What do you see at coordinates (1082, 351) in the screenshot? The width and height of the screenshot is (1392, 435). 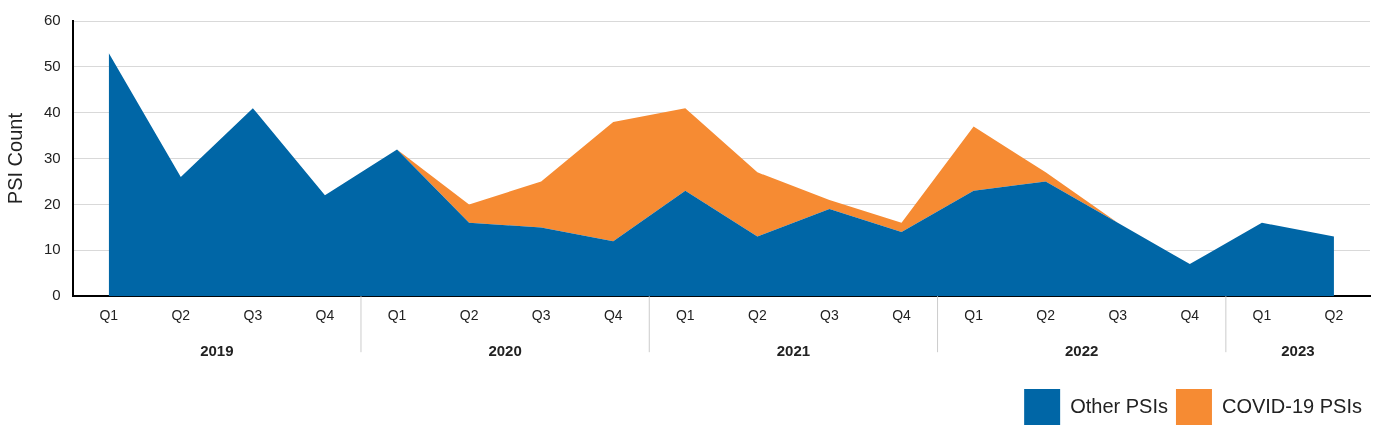 I see `text: 2022` at bounding box center [1082, 351].